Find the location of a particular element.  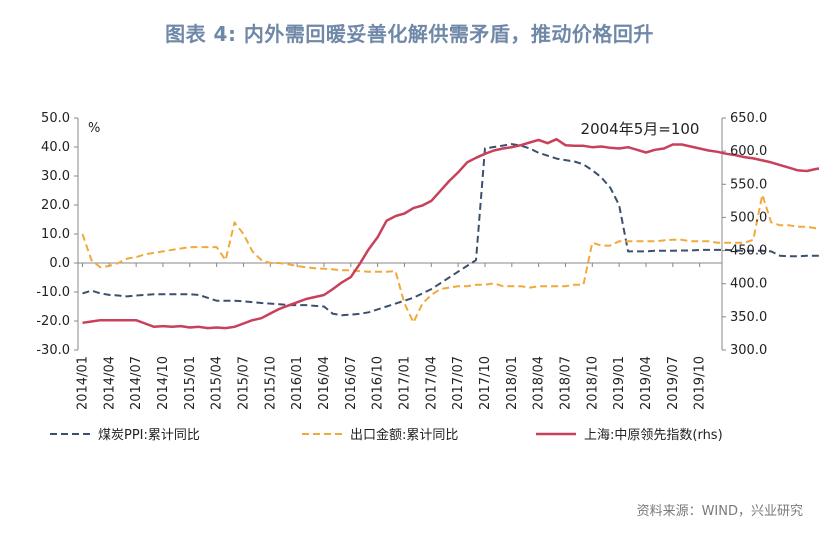

x-tick-label: 2014/04 is located at coordinates (109, 383).